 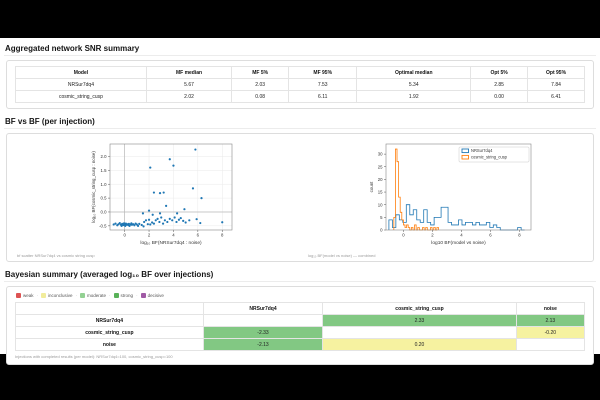 I want to click on svg-text: 0.5, so click(x=103, y=198).